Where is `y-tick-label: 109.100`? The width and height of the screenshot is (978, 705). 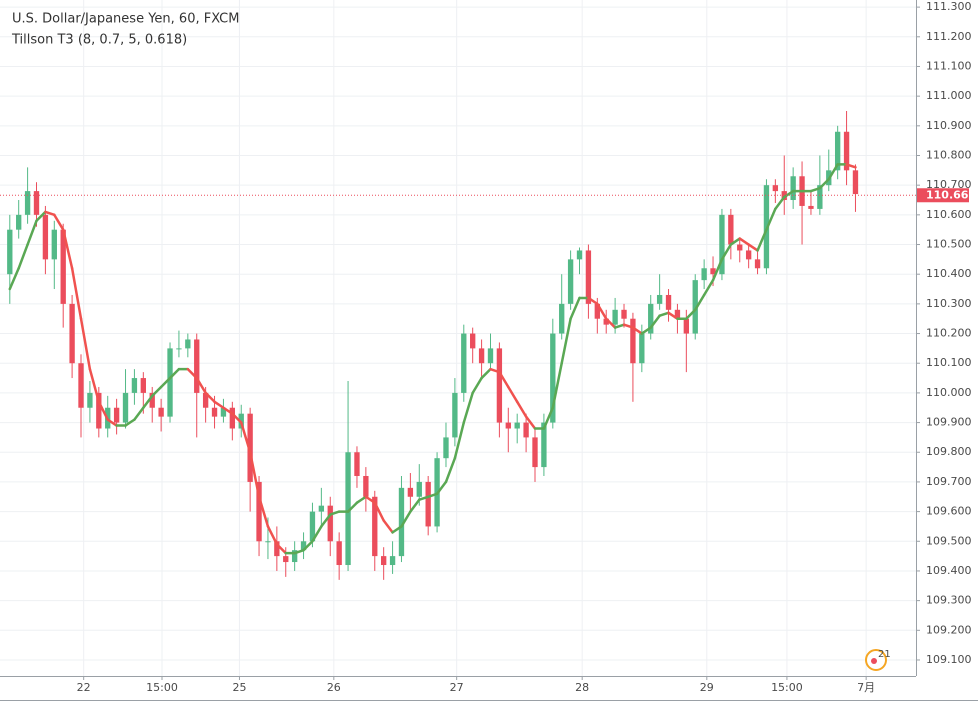 y-tick-label: 109.100 is located at coordinates (949, 659).